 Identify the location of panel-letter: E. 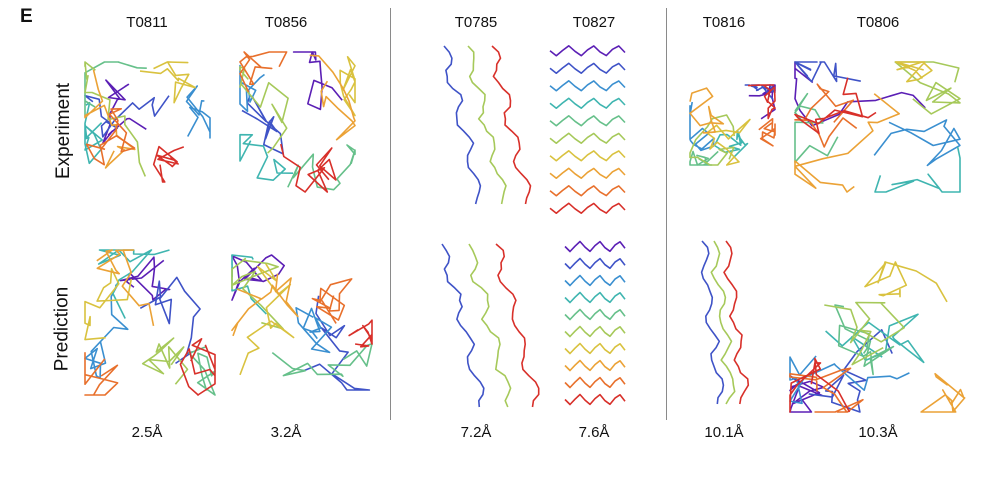
(26, 16).